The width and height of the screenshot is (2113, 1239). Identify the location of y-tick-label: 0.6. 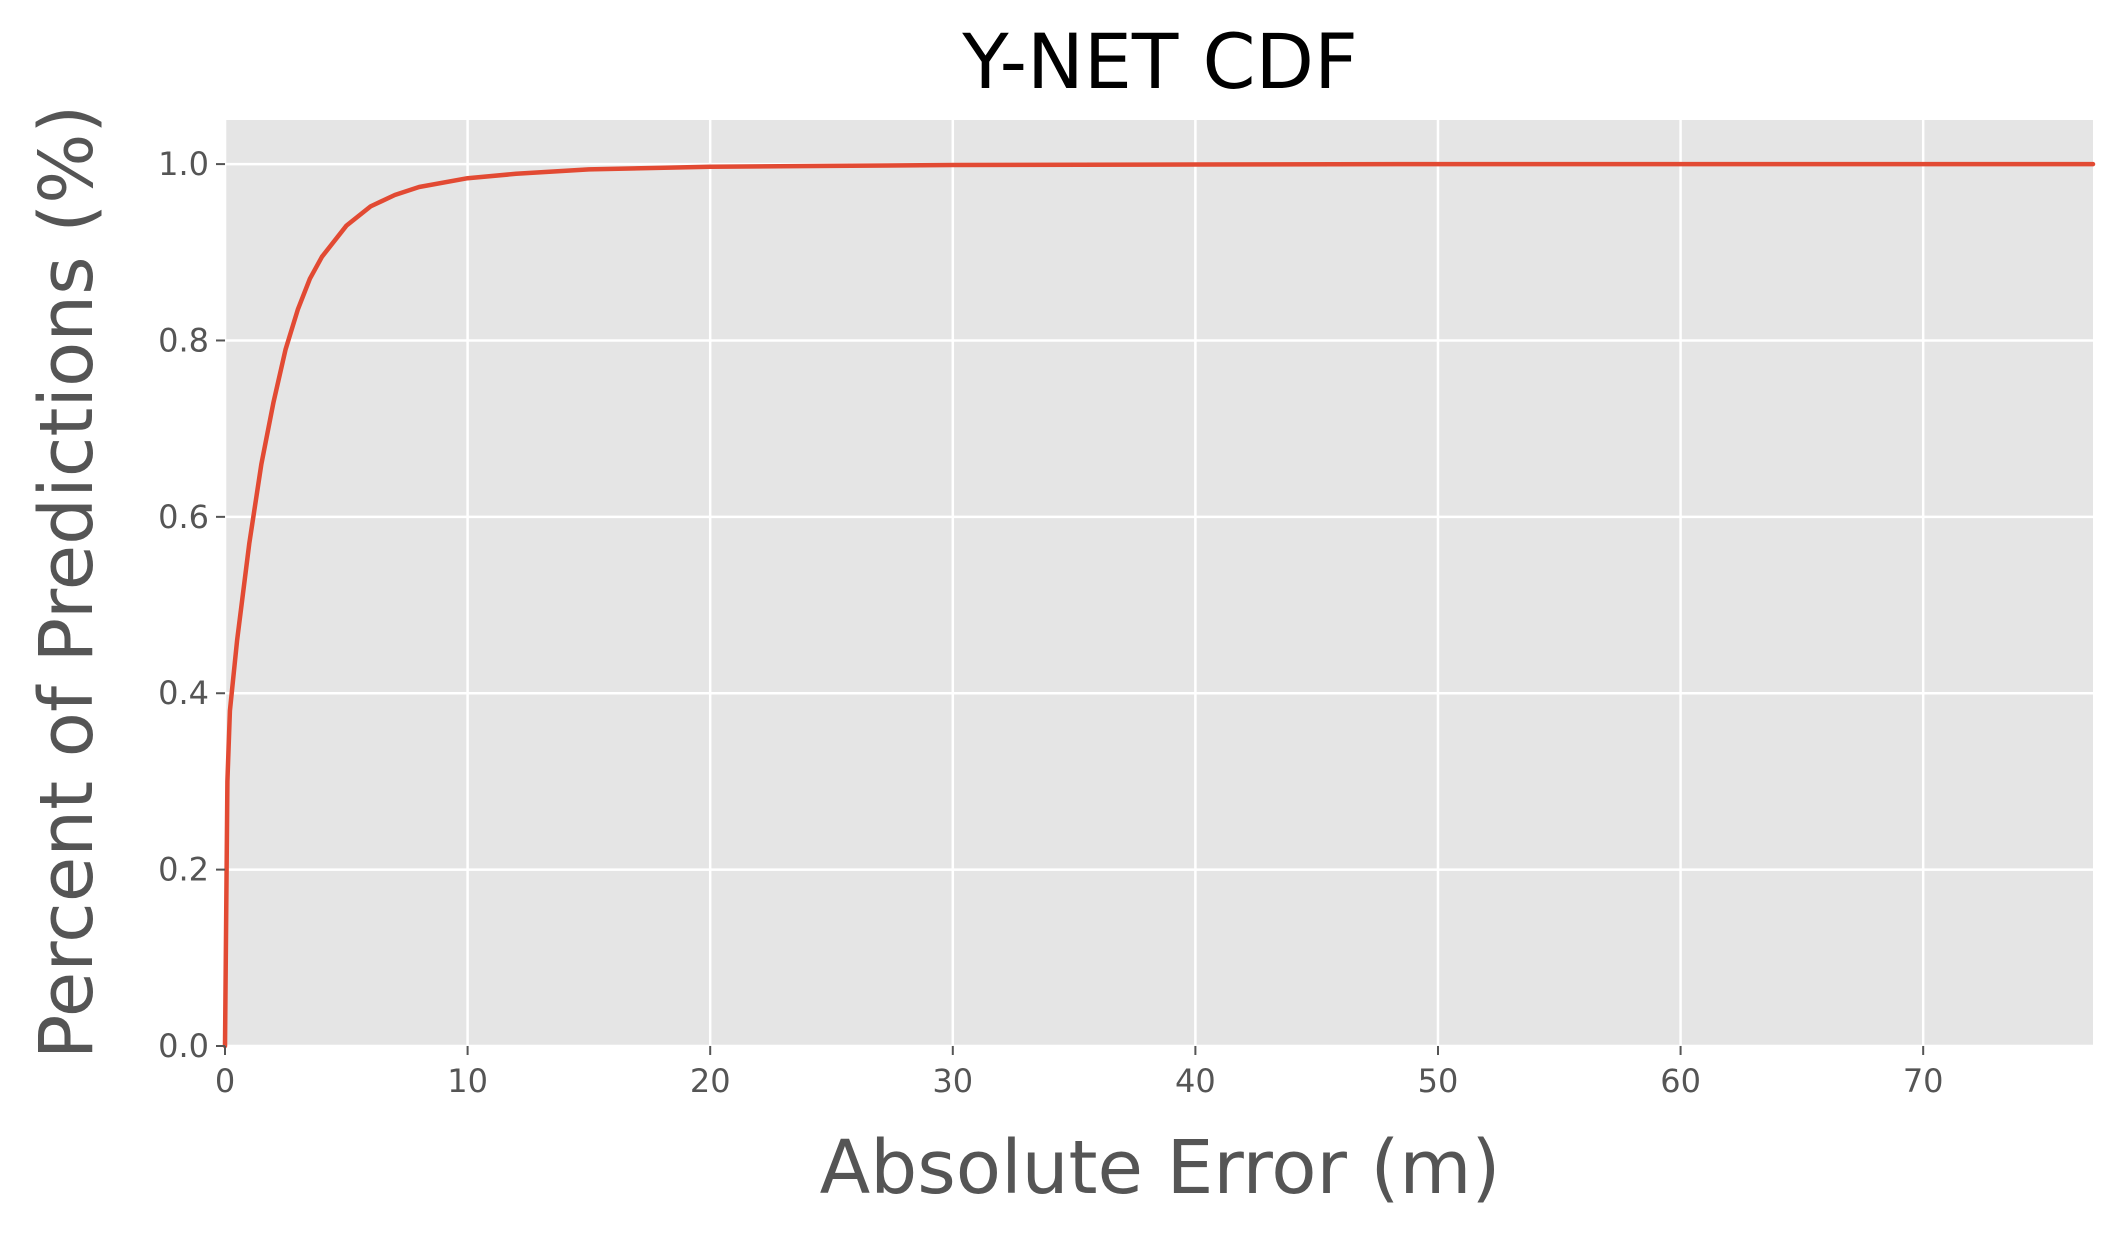
(183, 517).